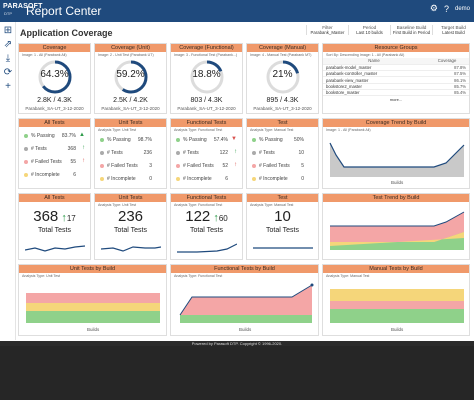 The image size is (474, 400). What do you see at coordinates (220, 140) in the screenshot?
I see `passing-value: 57.4%` at bounding box center [220, 140].